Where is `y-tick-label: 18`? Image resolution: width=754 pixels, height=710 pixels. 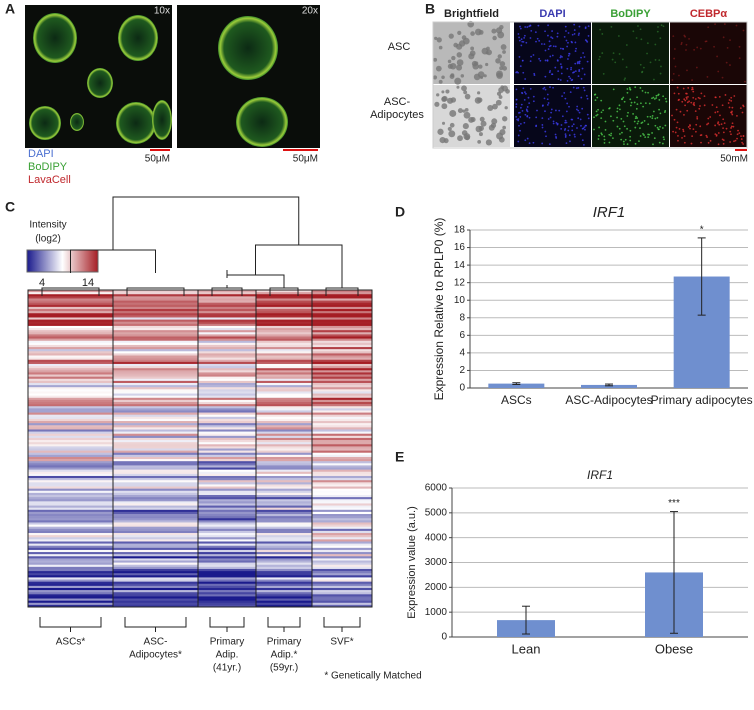 y-tick-label: 18 is located at coordinates (460, 230).